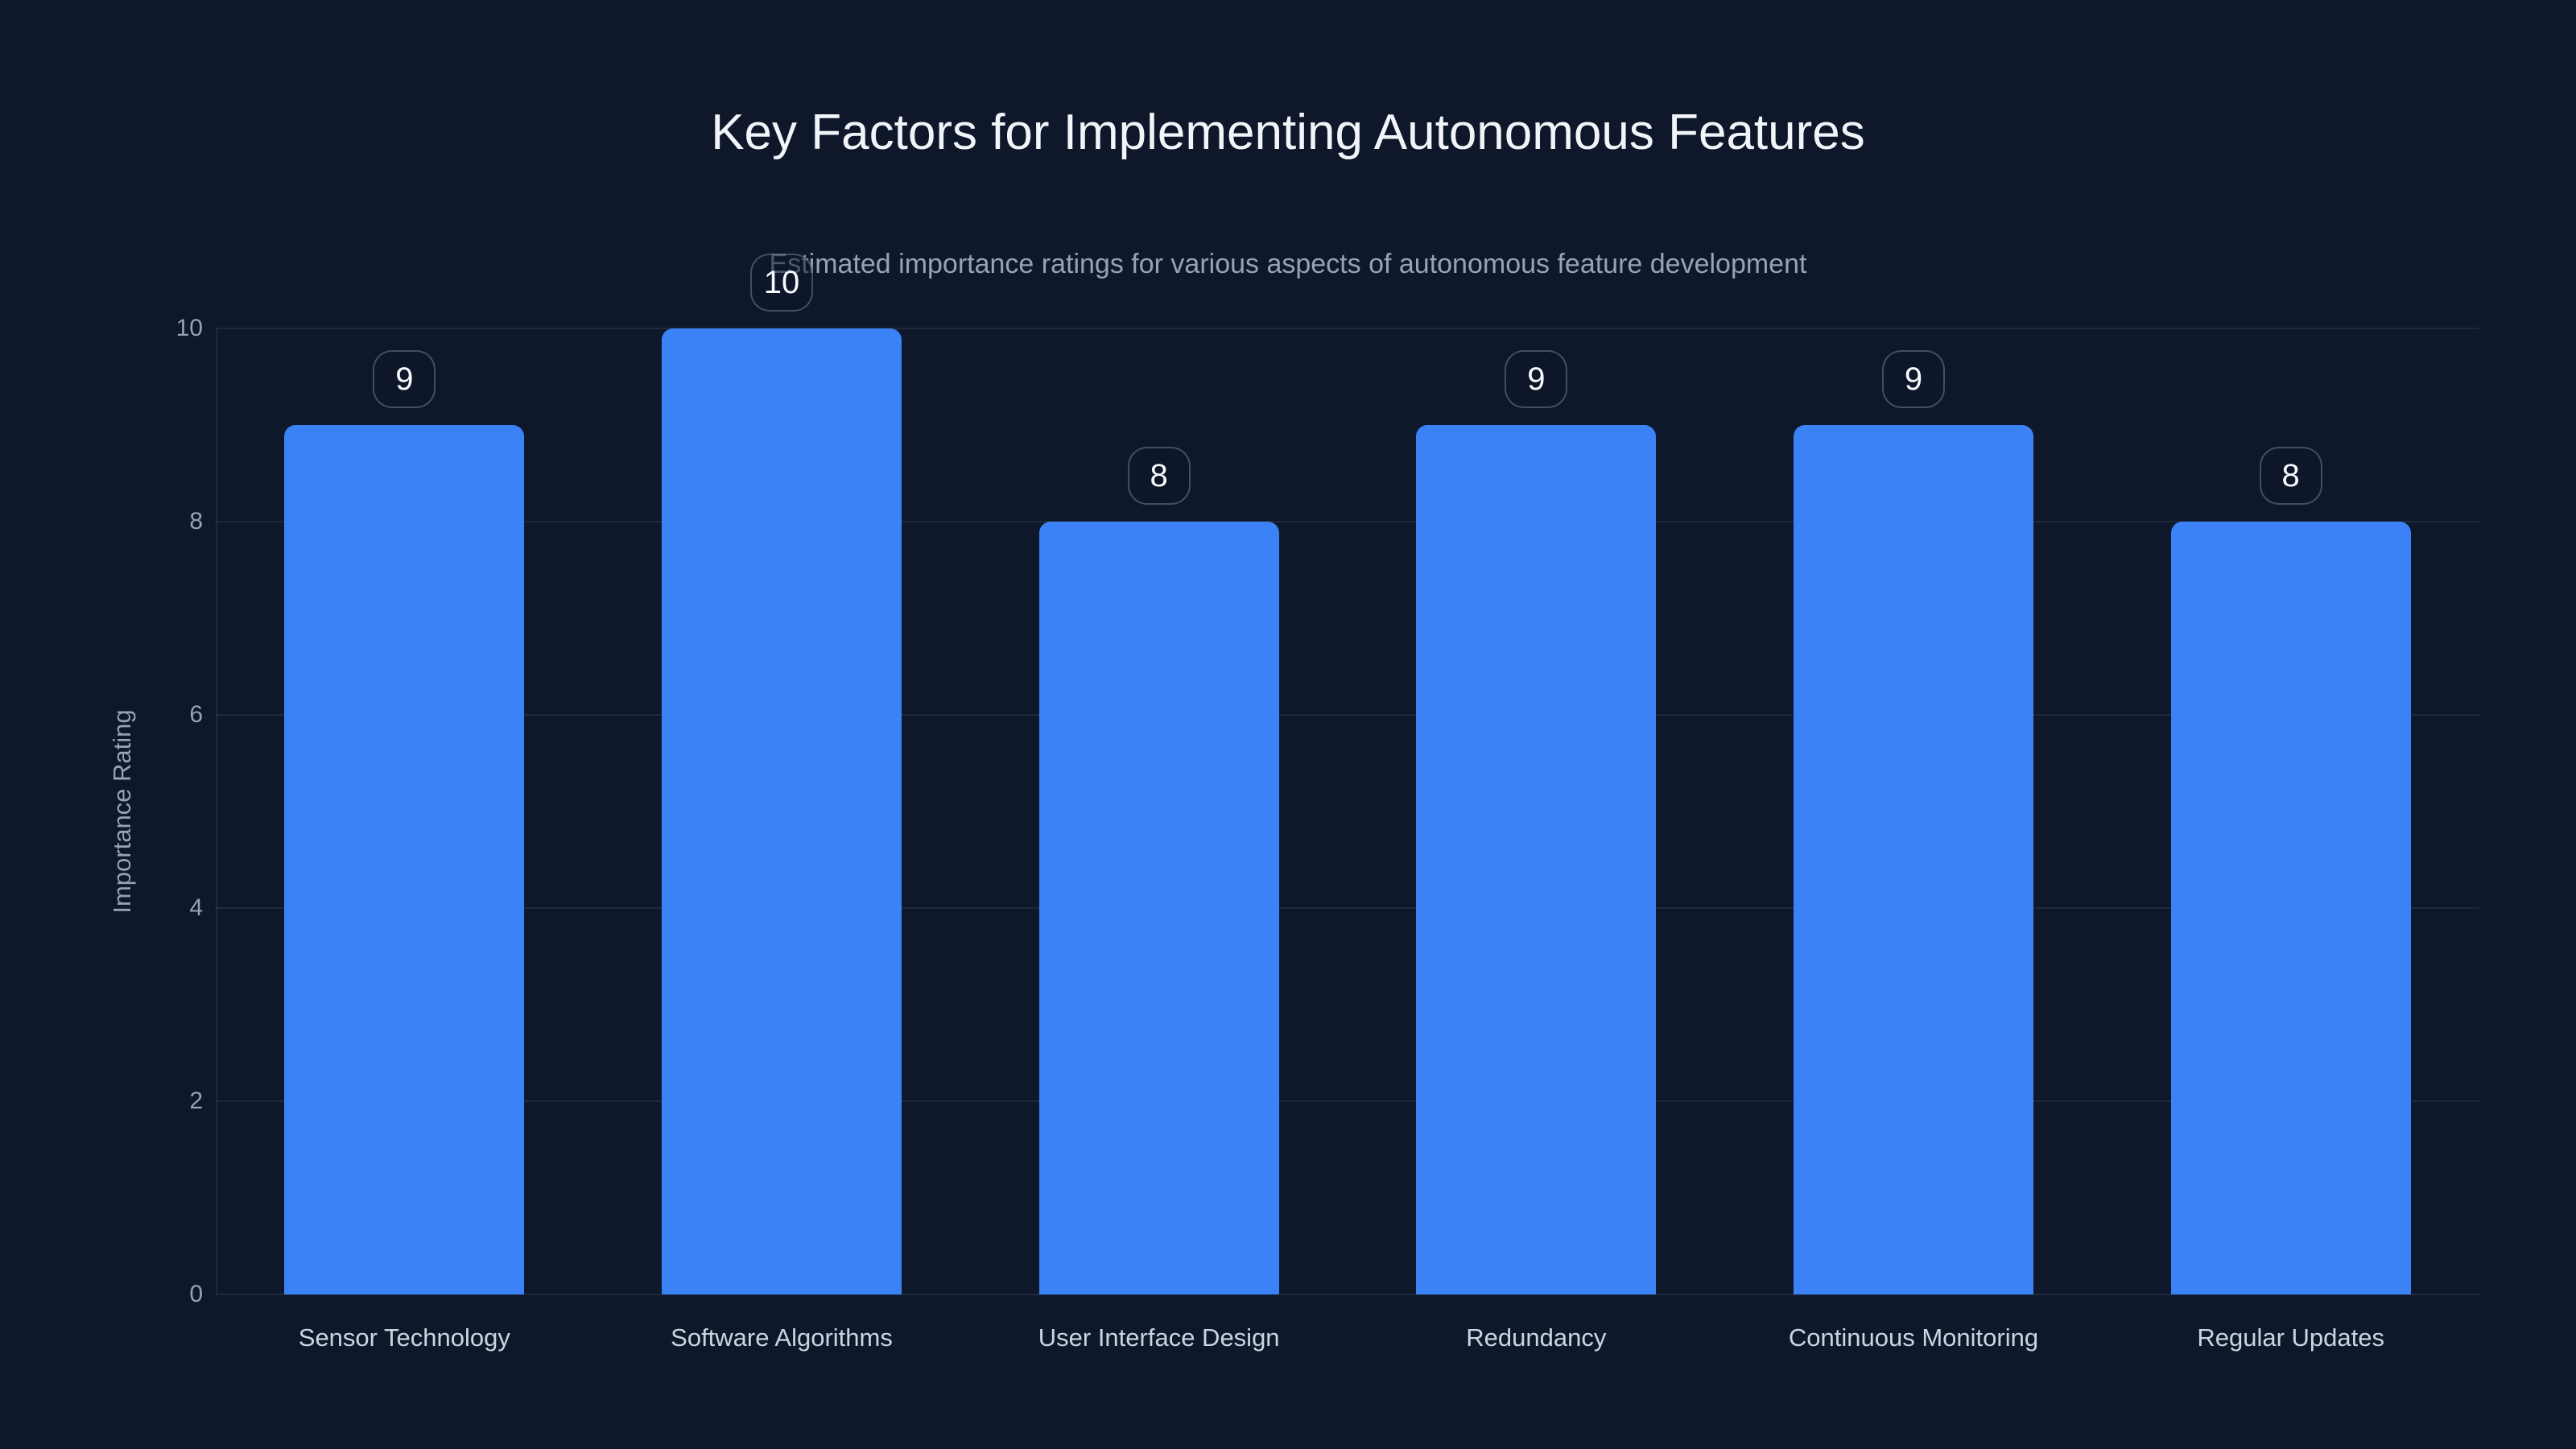  I want to click on x-axis-label: Redundancy, so click(1536, 1337).